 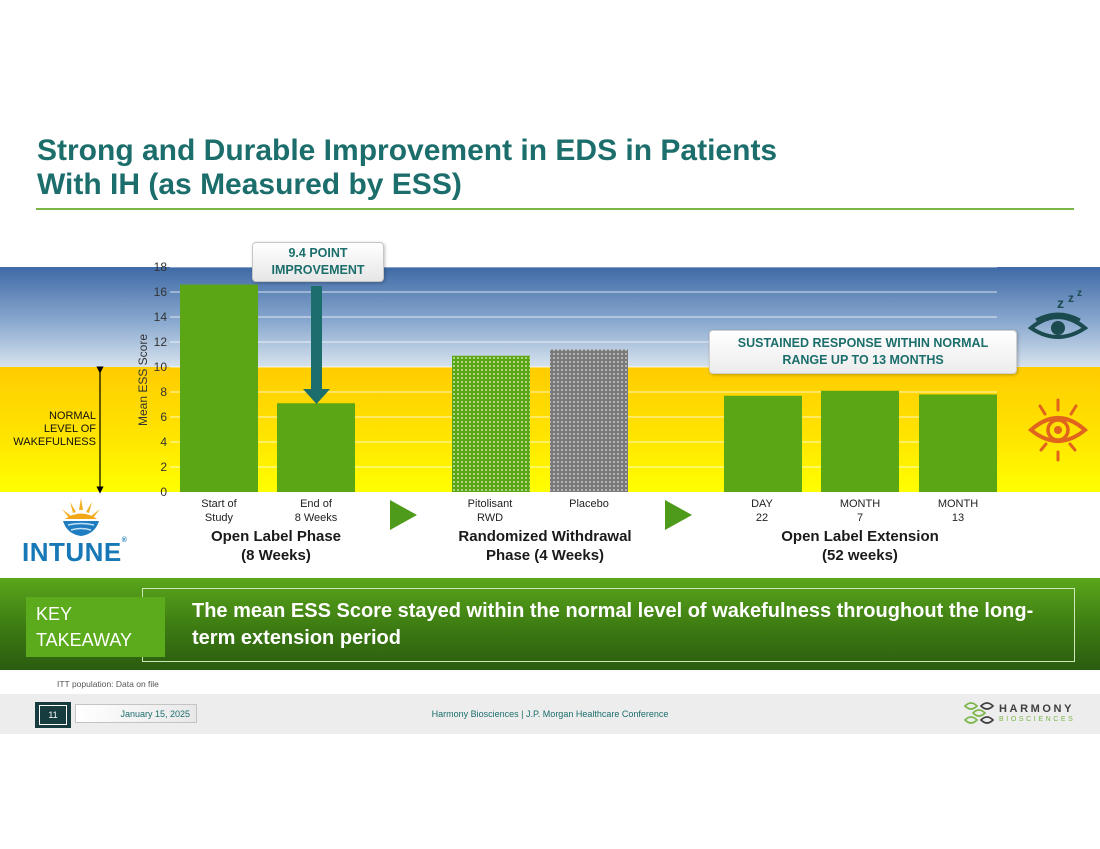 I want to click on awake-eye-icon, so click(x=1058, y=430).